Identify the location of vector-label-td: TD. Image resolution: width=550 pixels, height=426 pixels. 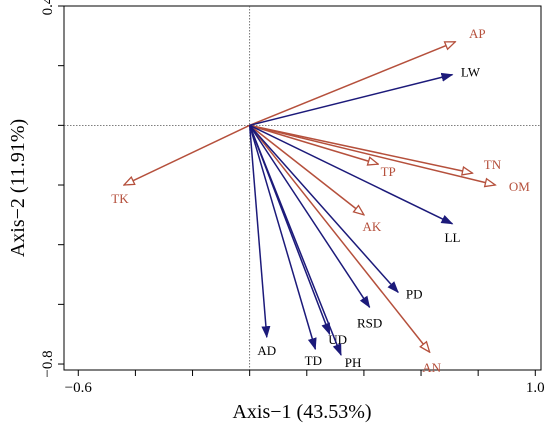
(313, 360).